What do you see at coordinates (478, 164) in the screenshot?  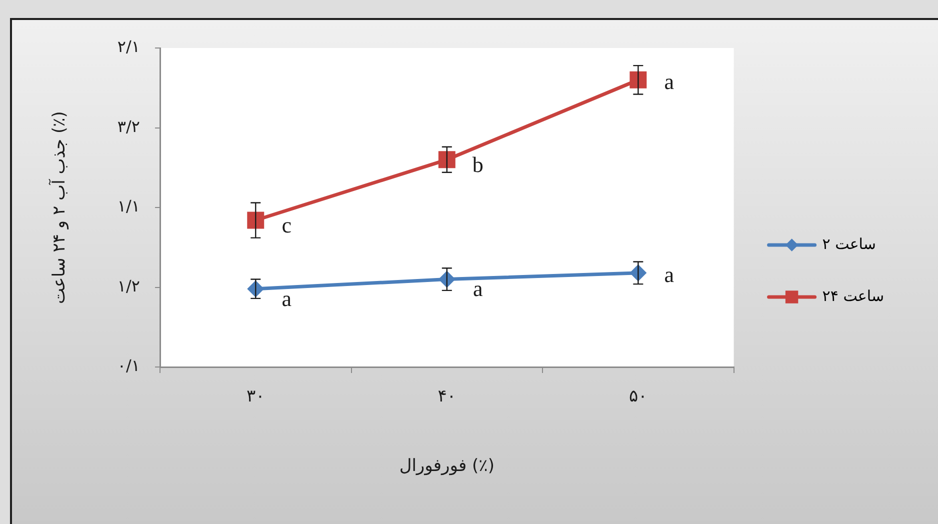 I see `annotation: b` at bounding box center [478, 164].